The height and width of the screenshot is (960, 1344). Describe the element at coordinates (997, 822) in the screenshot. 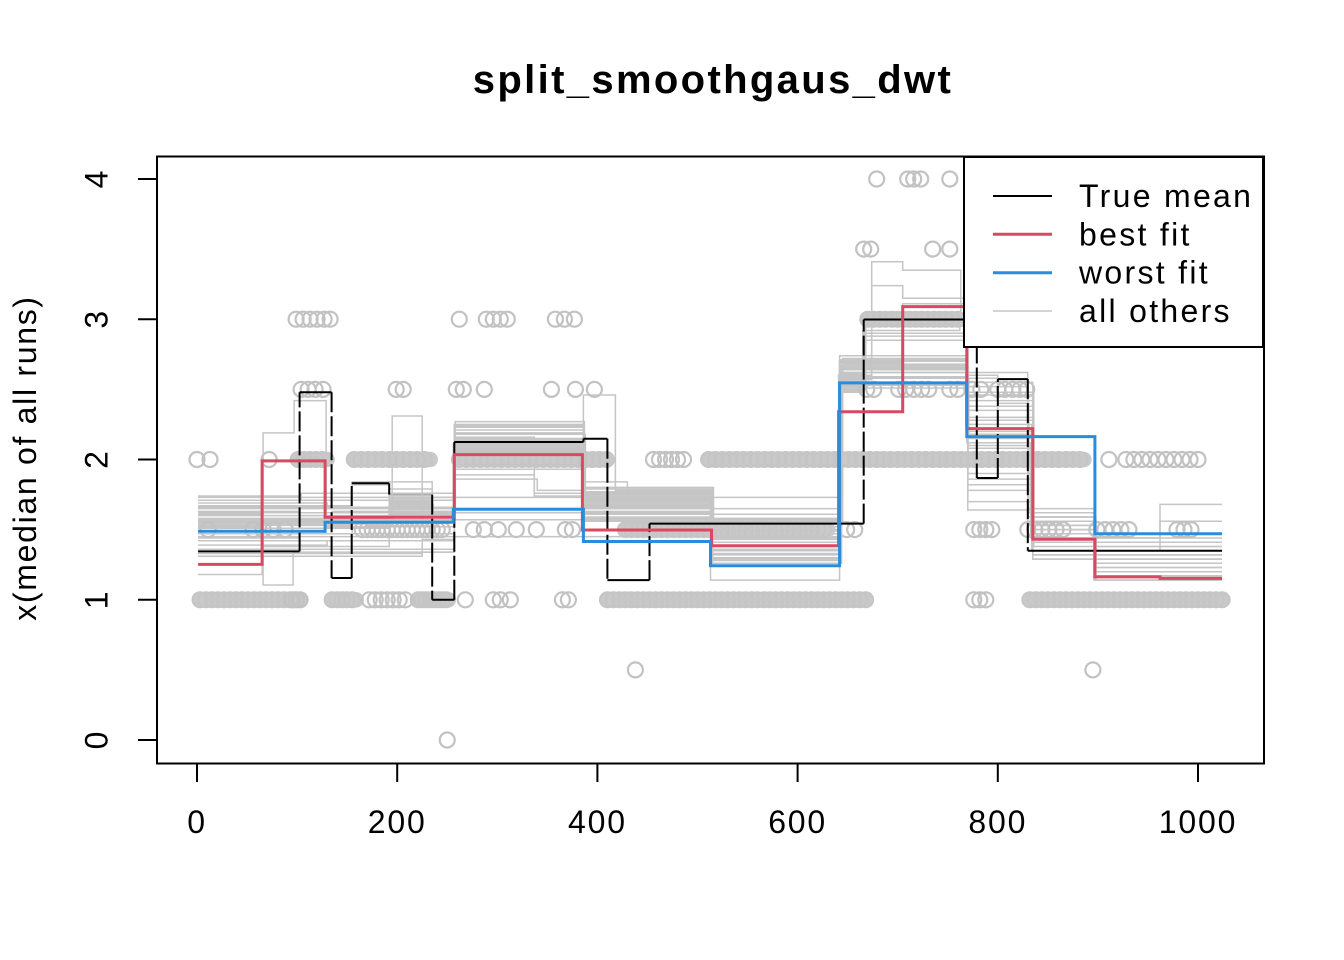

I see `svg-text: 800` at that location.